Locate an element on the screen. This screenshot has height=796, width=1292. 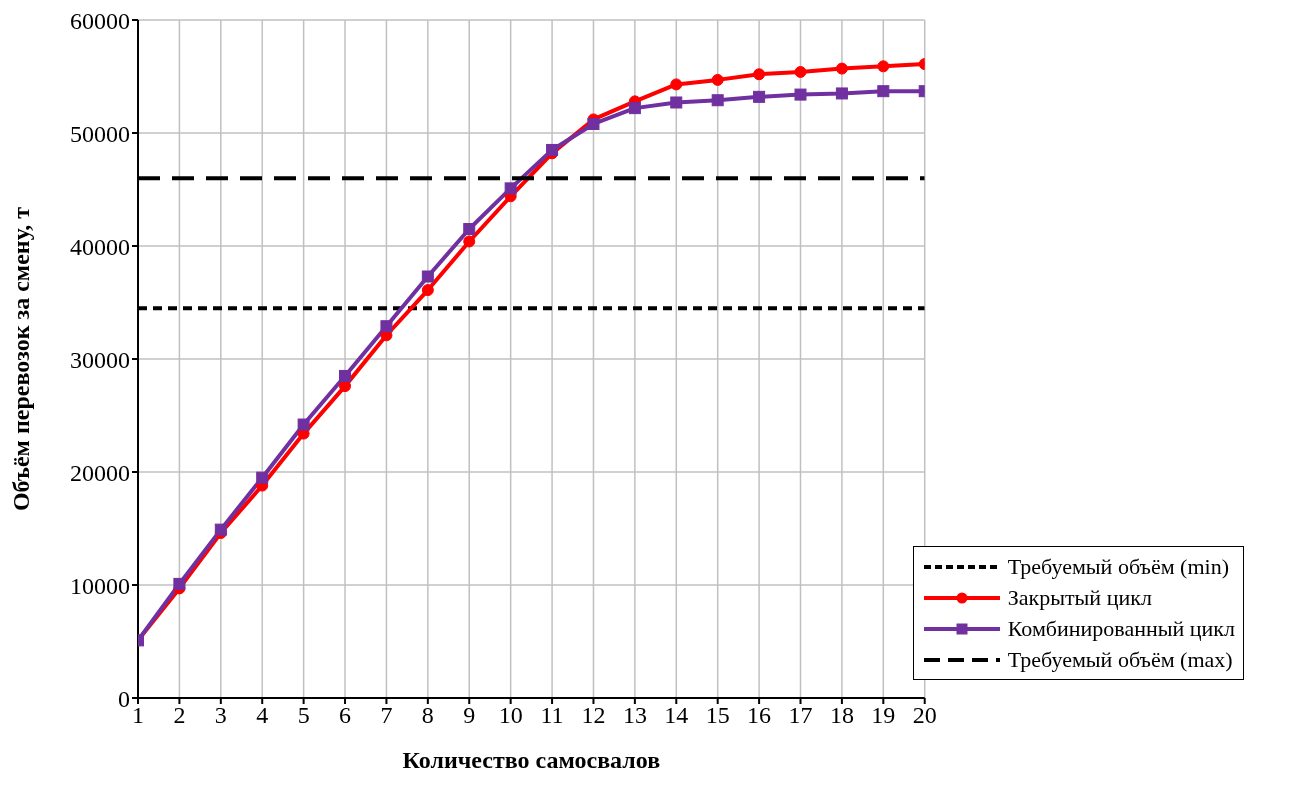
x-tick-label: 2 is located at coordinates (179, 715).